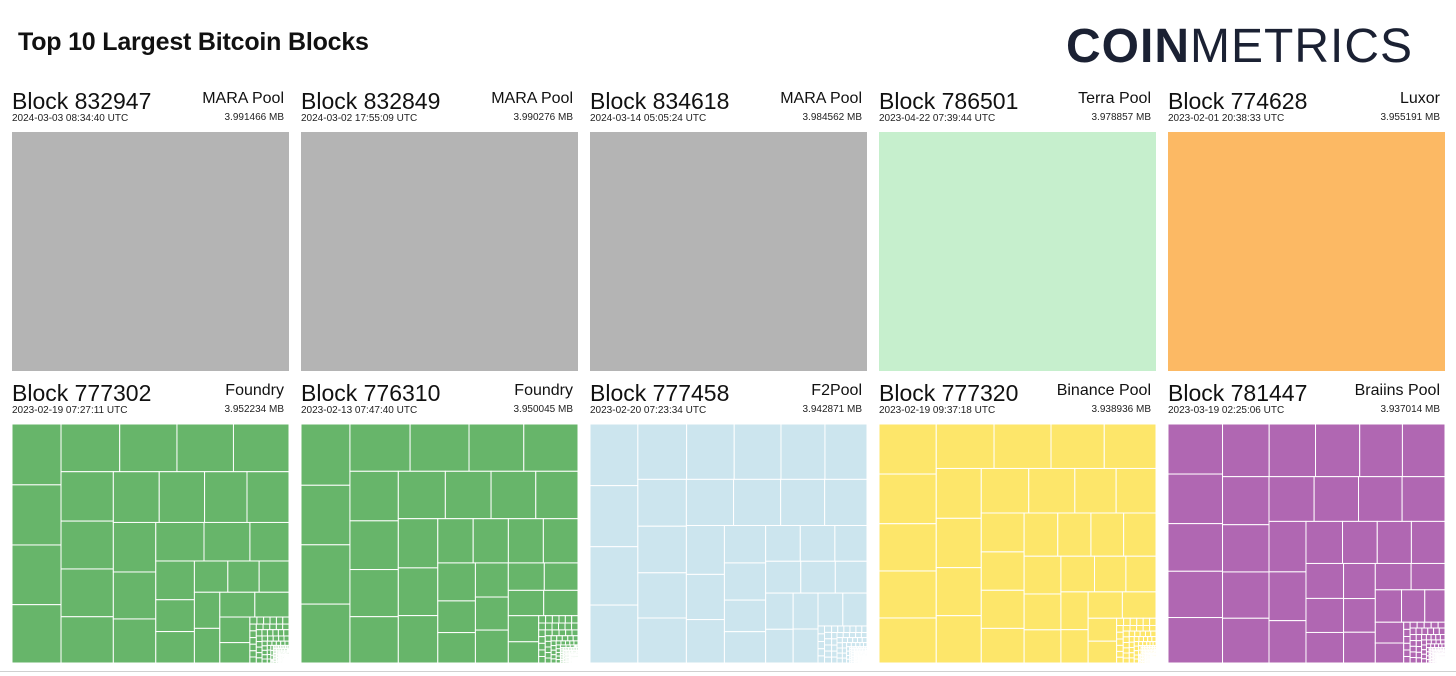 This screenshot has height=676, width=1456. I want to click on block-size-label: 3.950045 MB, so click(543, 409).